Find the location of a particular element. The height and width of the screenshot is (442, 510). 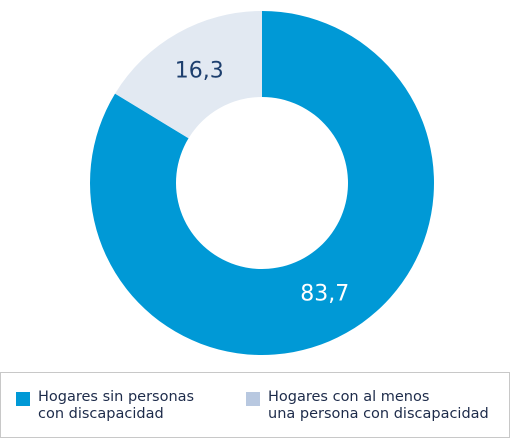

data-label: 16,3 is located at coordinates (199, 70).